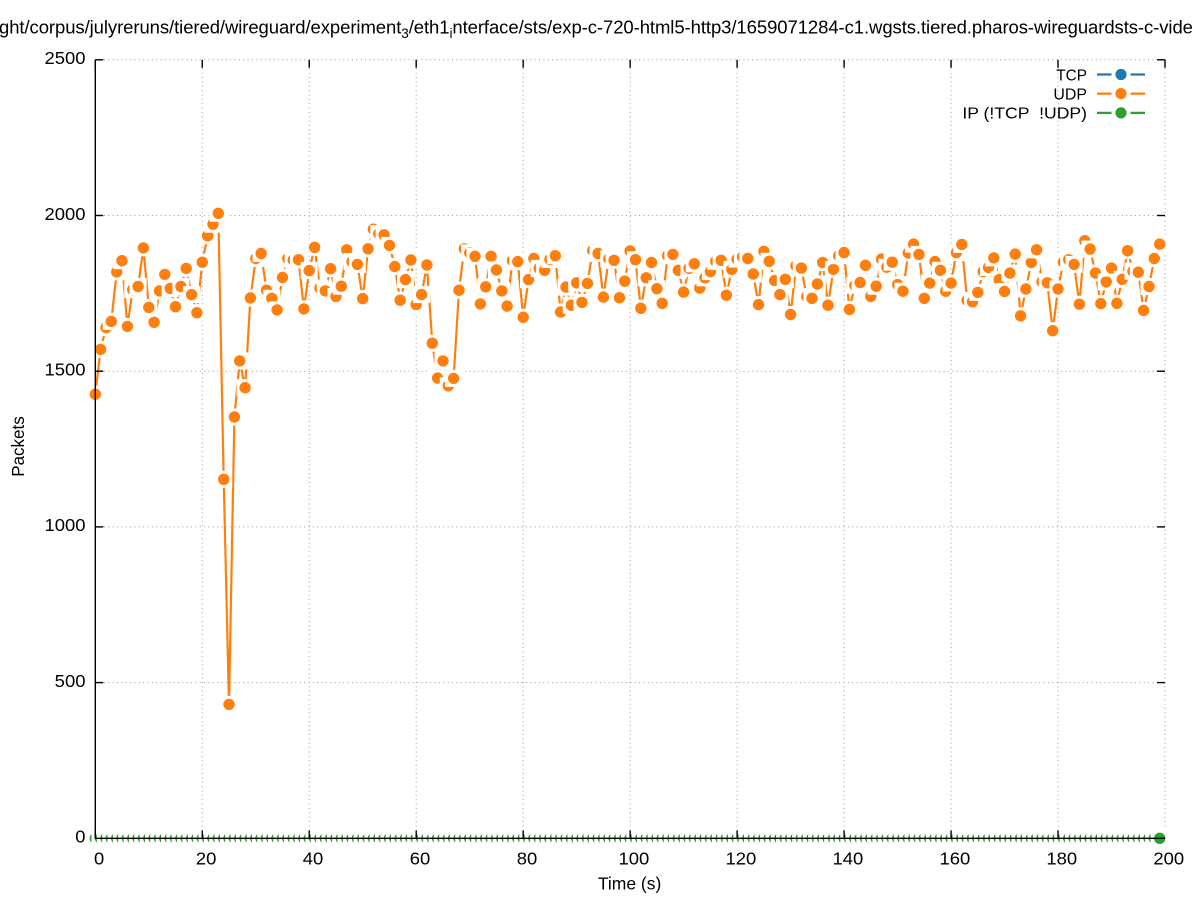 The width and height of the screenshot is (1197, 900). I want to click on svg-text: IP (!TCP !UDP), so click(1024, 114).